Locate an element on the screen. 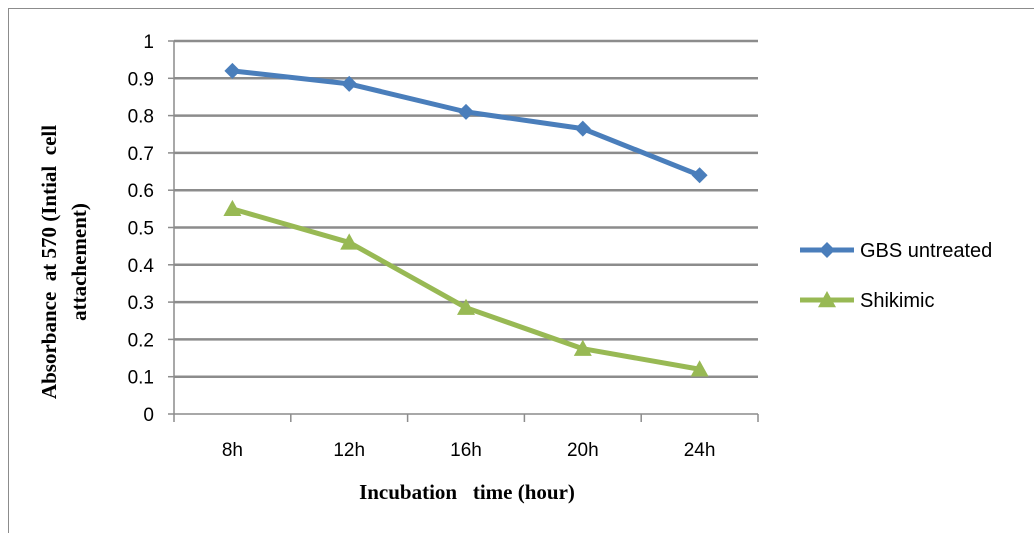 The height and width of the screenshot is (533, 1034). x-tick-label: 24h is located at coordinates (700, 450).